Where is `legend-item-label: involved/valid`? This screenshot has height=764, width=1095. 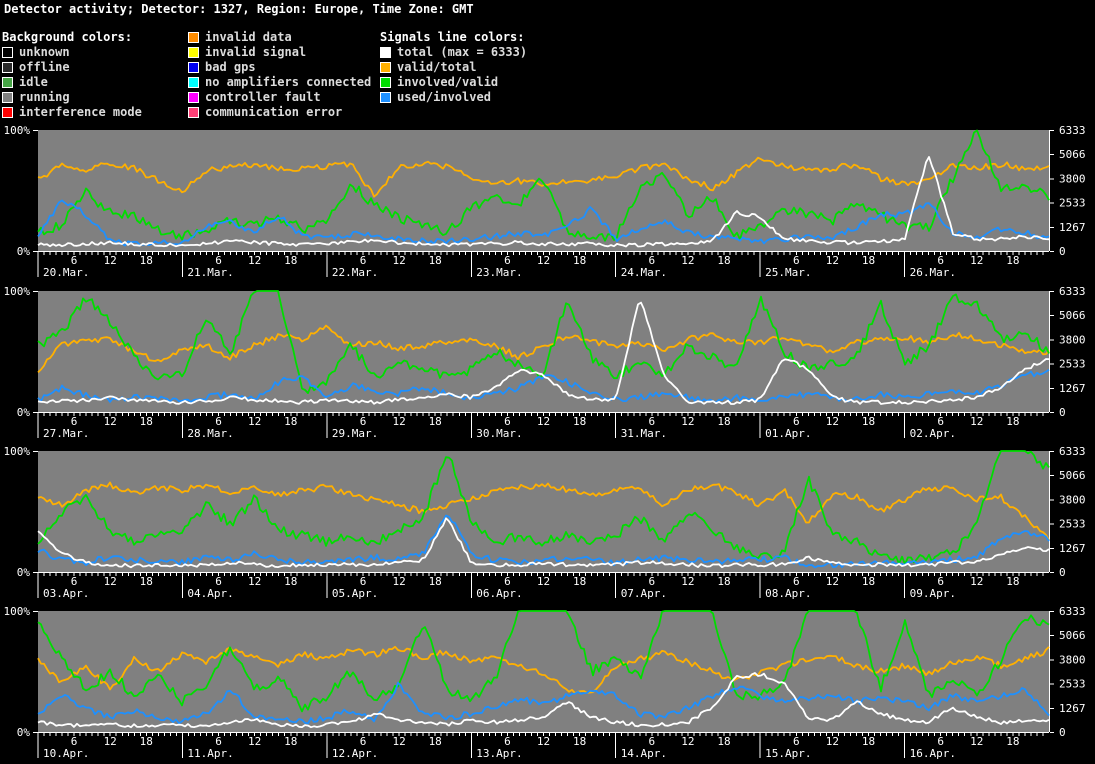 legend-item-label: involved/valid is located at coordinates (448, 82).